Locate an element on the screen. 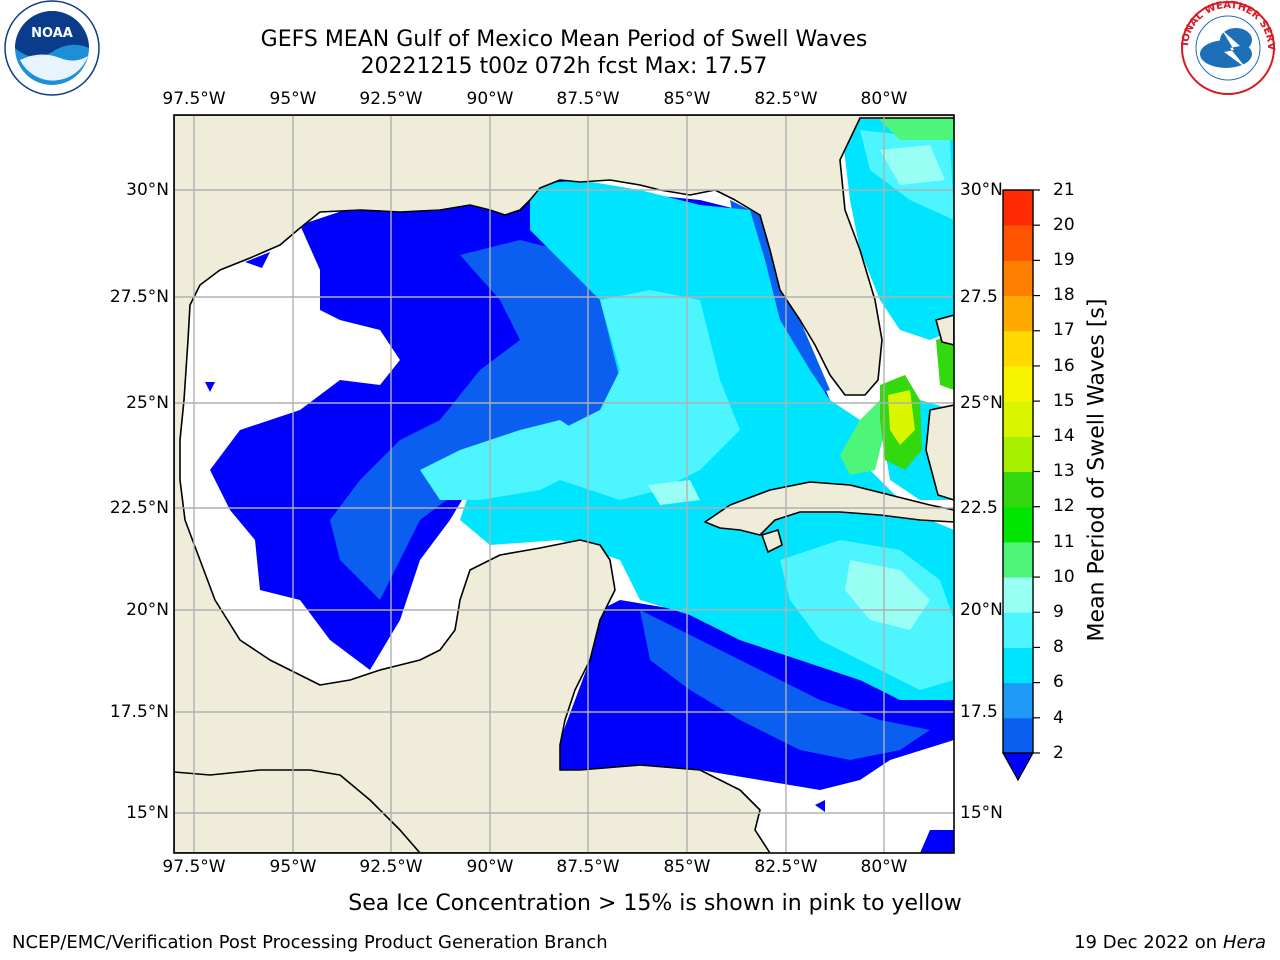 This screenshot has height=960, width=1280. lat-label-right: 25°N is located at coordinates (981, 403).